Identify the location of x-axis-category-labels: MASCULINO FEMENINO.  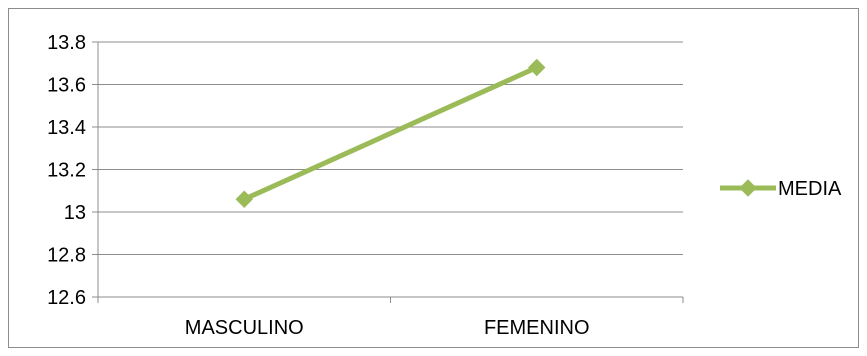
(387, 328).